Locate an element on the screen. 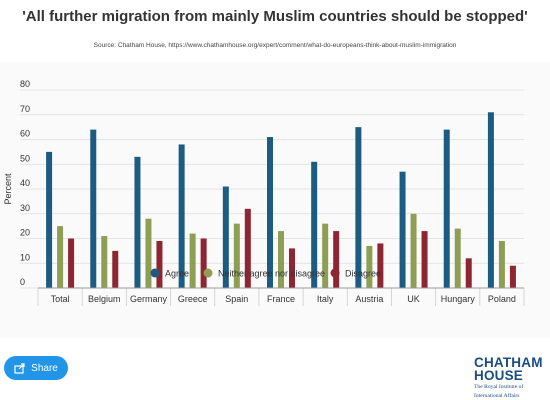 The image size is (550, 400). y-tick-label: 40 is located at coordinates (25, 183).